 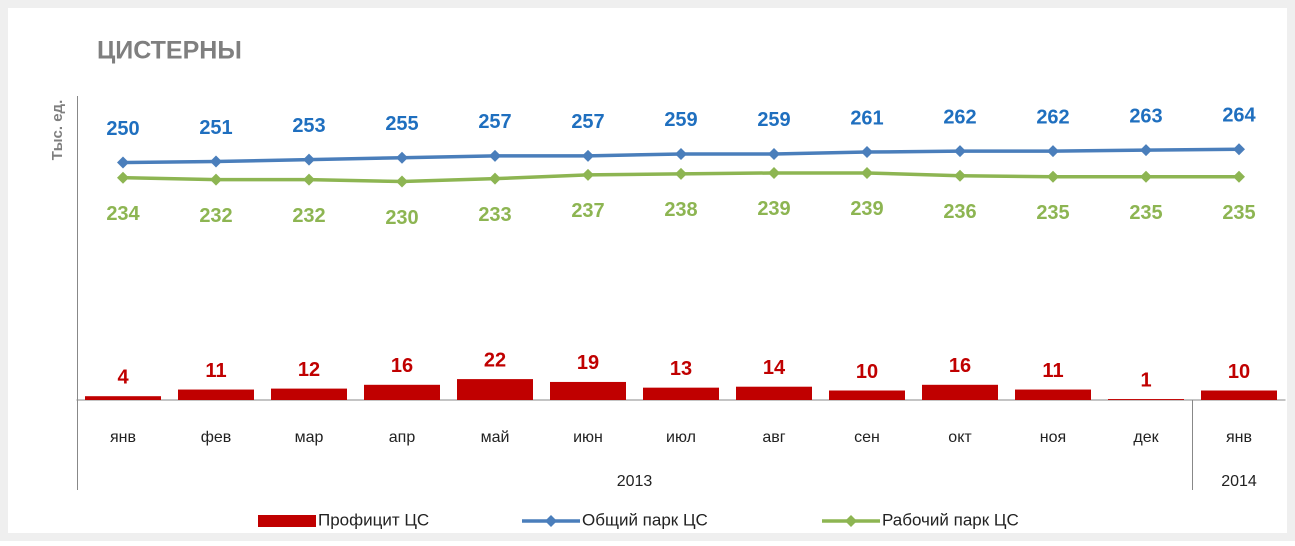 I want to click on x-tick-label: дек, so click(x=1146, y=437).